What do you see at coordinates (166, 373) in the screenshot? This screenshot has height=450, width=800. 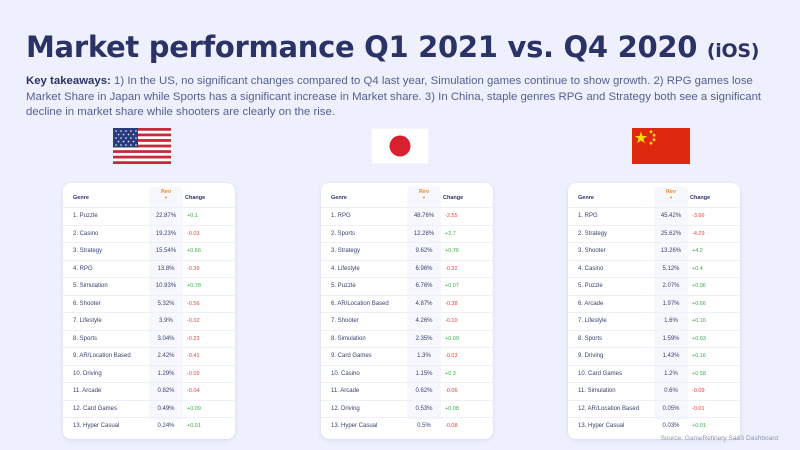 I see `rev-share: 1.29%` at bounding box center [166, 373].